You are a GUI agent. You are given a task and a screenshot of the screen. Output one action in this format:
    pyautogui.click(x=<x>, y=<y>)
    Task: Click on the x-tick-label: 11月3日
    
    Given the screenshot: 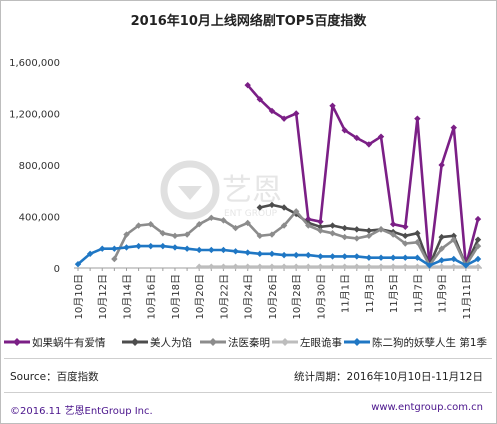 What is the action you would take?
    pyautogui.click(x=370, y=293)
    